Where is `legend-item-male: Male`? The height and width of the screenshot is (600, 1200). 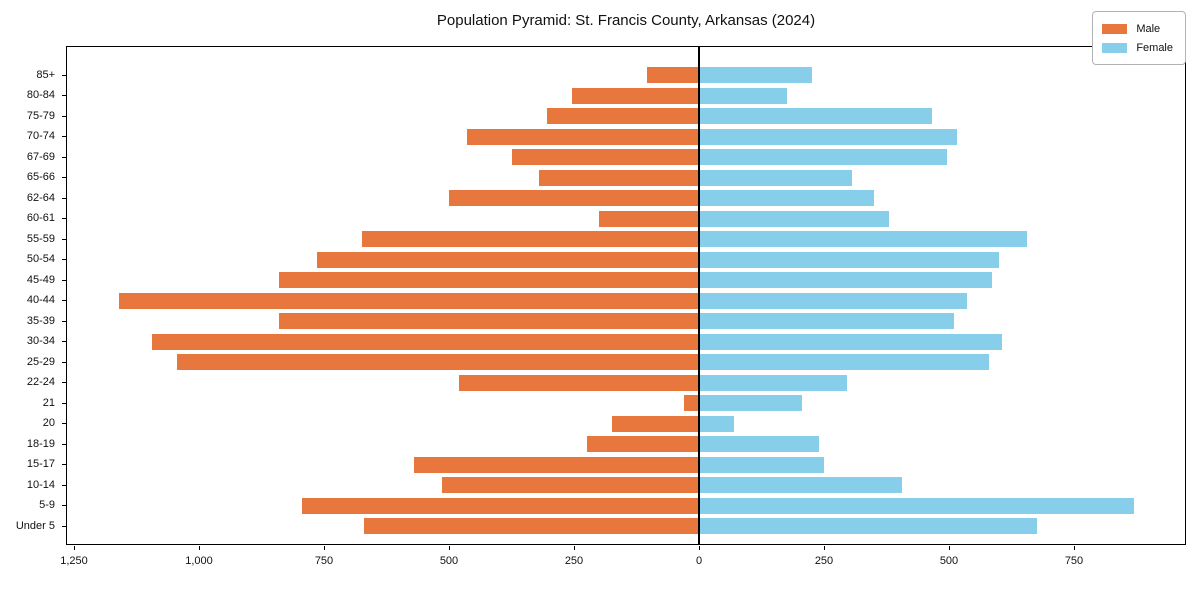
legend-item-male: Male is located at coordinates (1137, 28).